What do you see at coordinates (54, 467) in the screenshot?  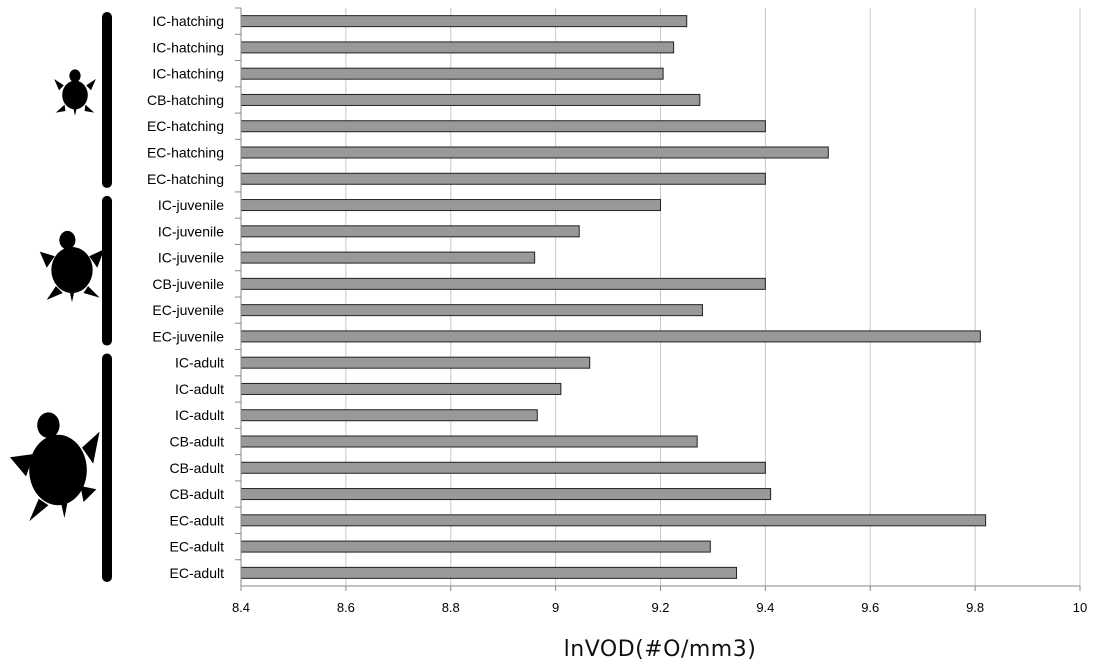 I see `turtle-large-icon` at bounding box center [54, 467].